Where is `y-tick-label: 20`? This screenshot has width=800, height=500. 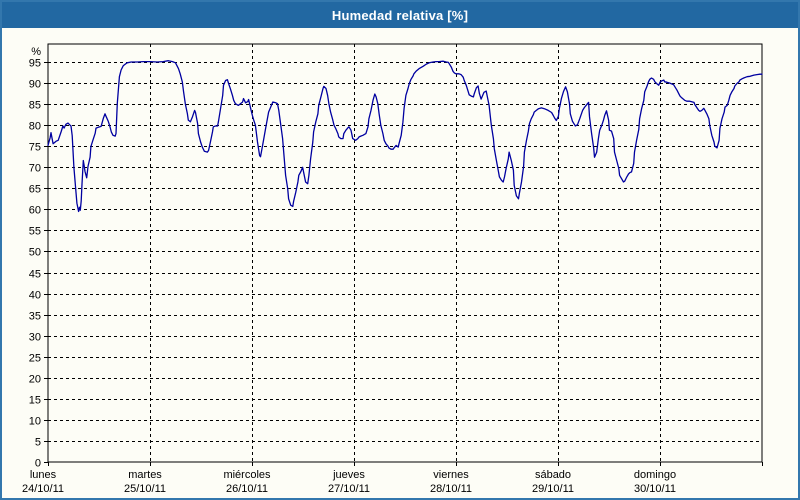 y-tick-label: 20 is located at coordinates (35, 380).